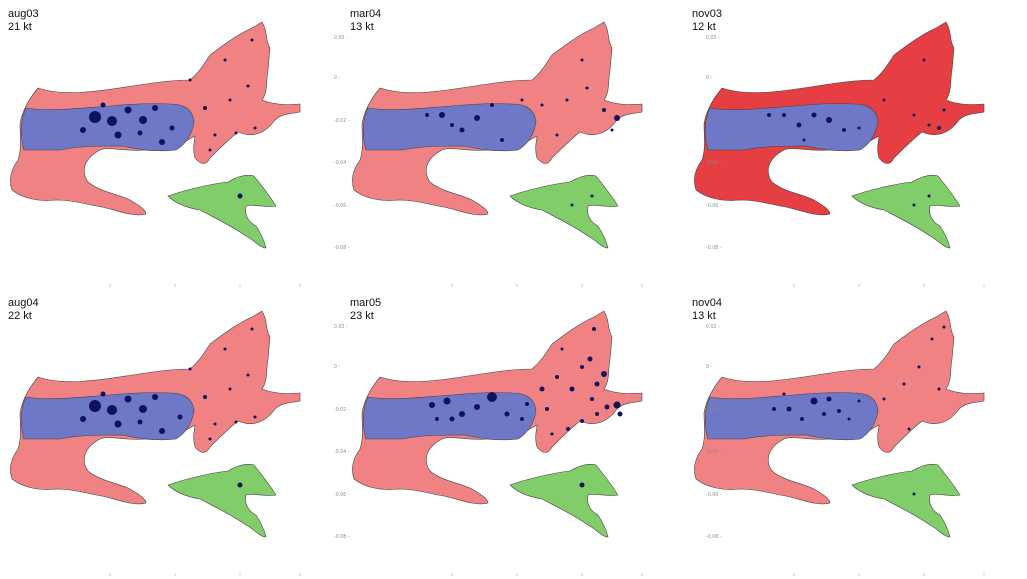 Image resolution: width=1027 pixels, height=579 pixels. I want to click on catch-value: 21 kt, so click(20, 27).